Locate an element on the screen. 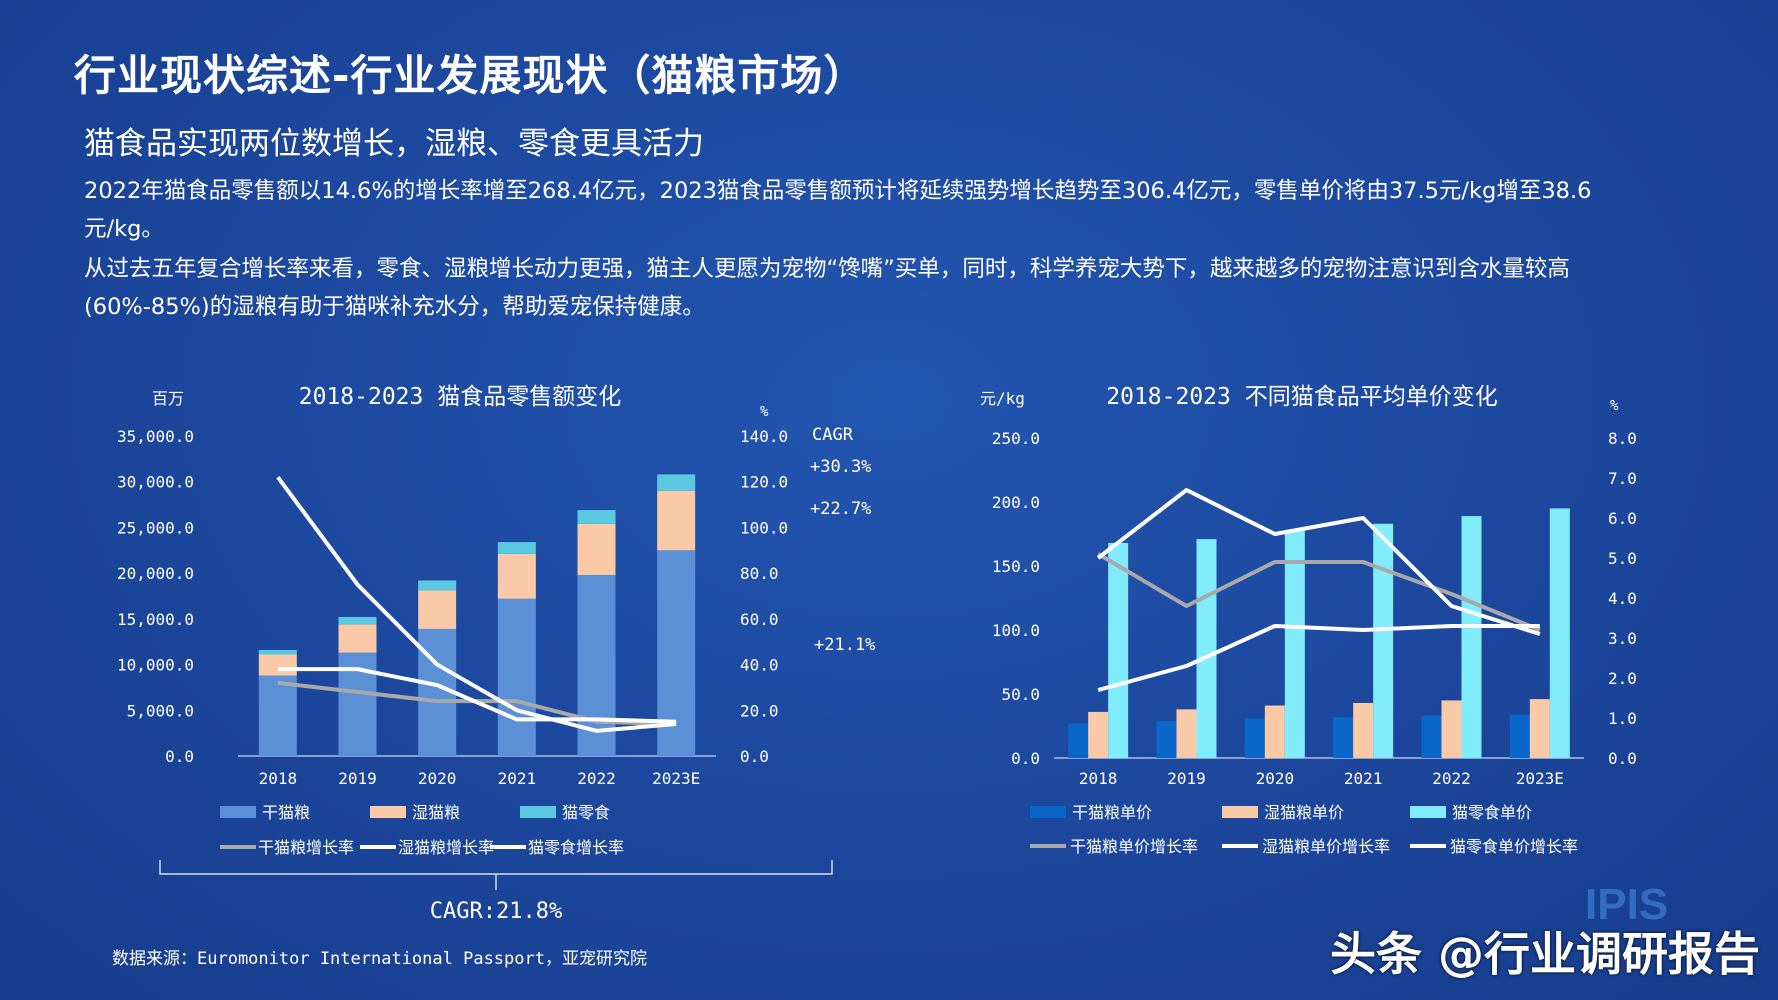 The height and width of the screenshot is (1000, 1778). line-snack-price-growth is located at coordinates (1318, 562).